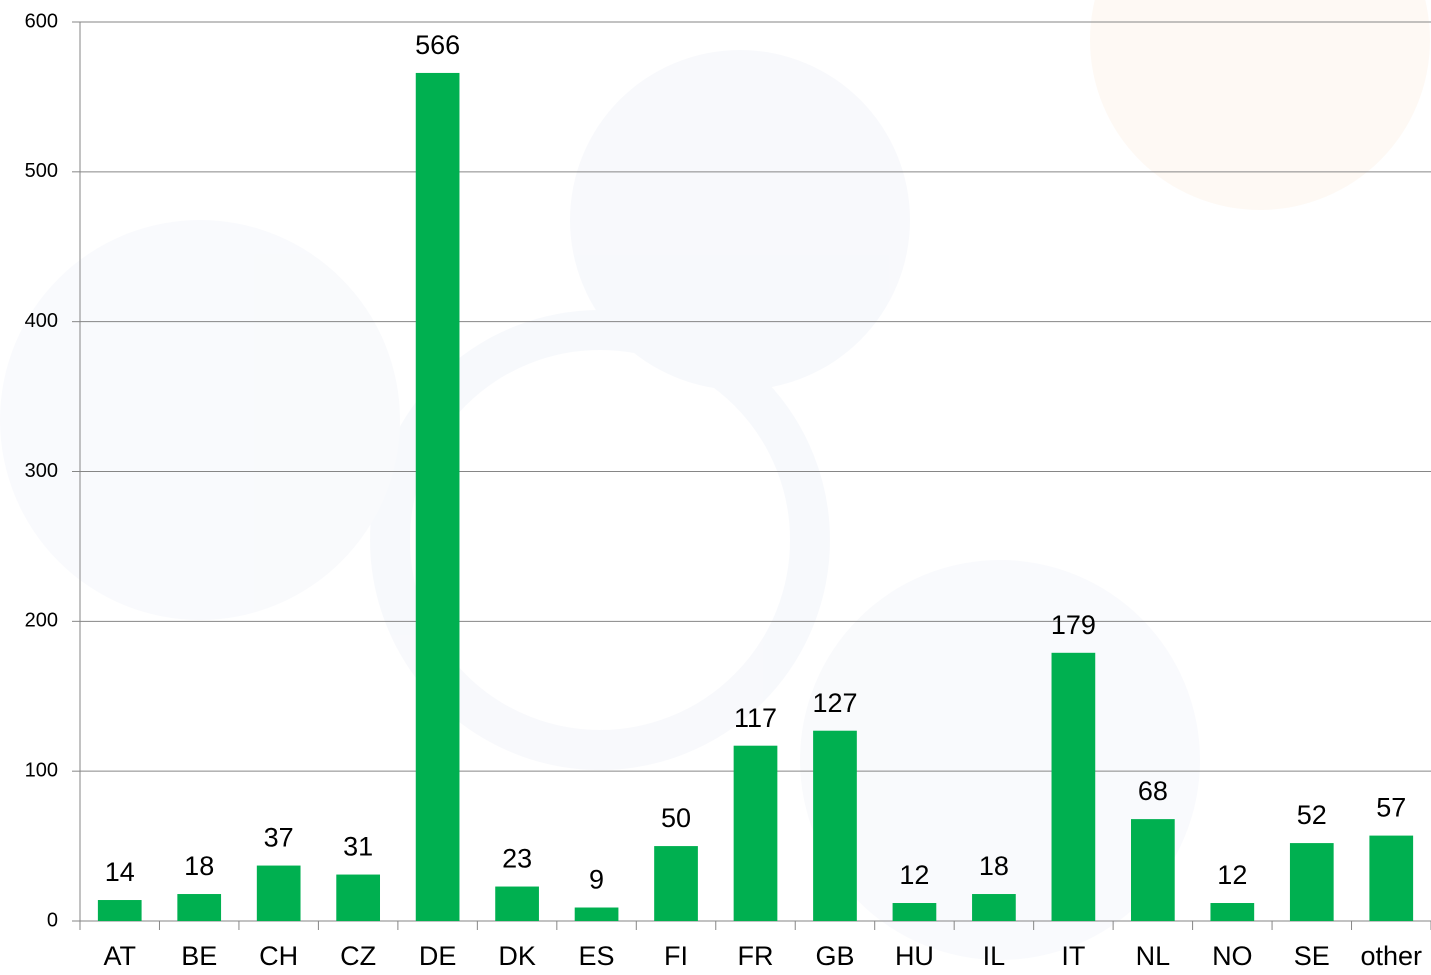 The height and width of the screenshot is (975, 1431). Describe the element at coordinates (755, 718) in the screenshot. I see `value-label: 117` at that location.